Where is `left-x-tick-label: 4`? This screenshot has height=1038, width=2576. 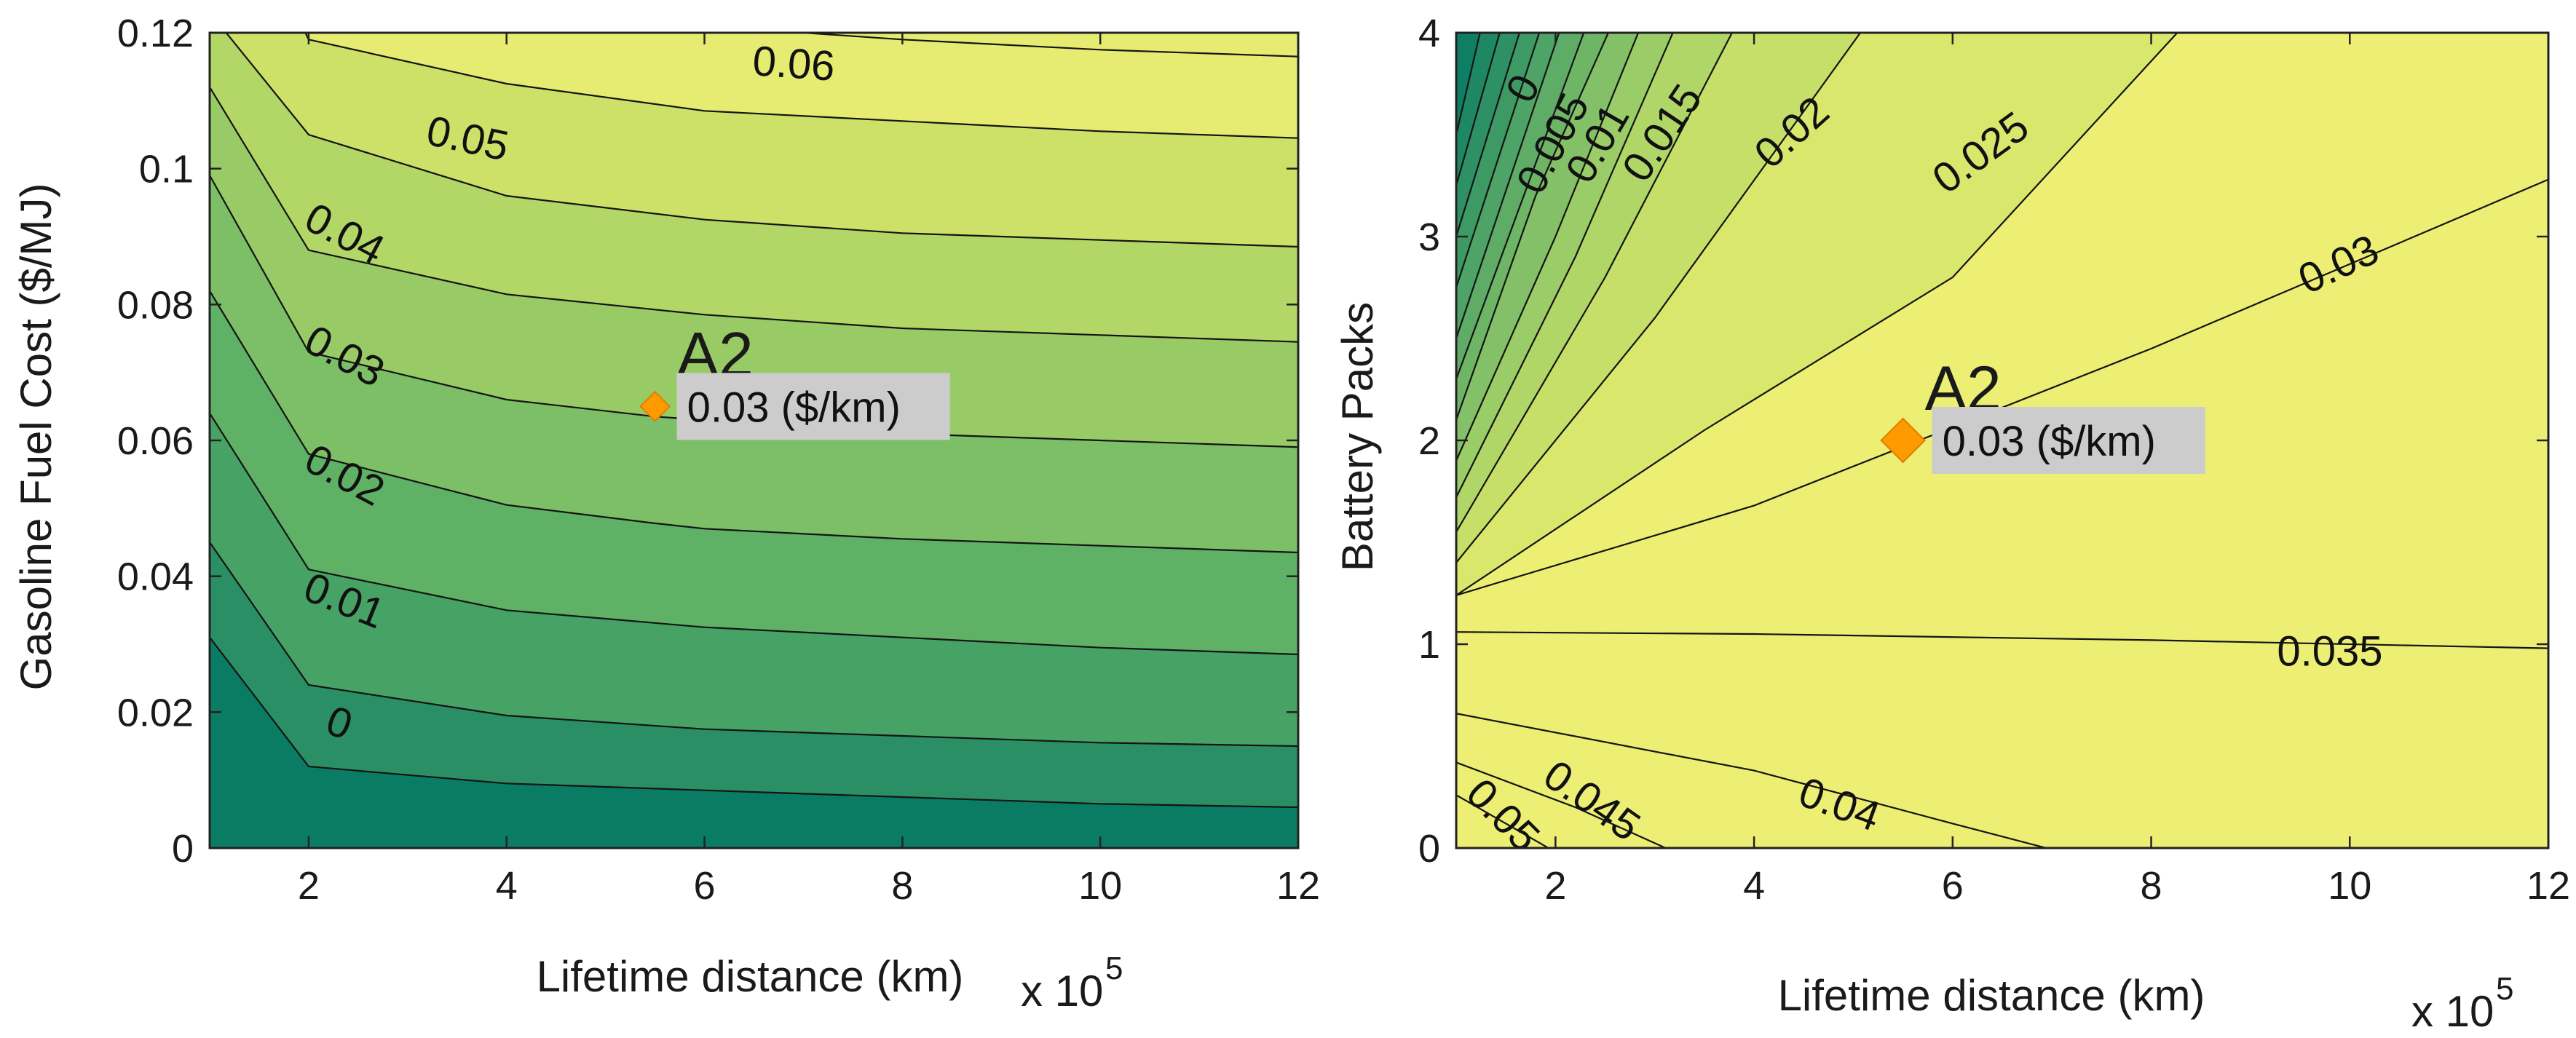
left-x-tick-label: 4 is located at coordinates (507, 886).